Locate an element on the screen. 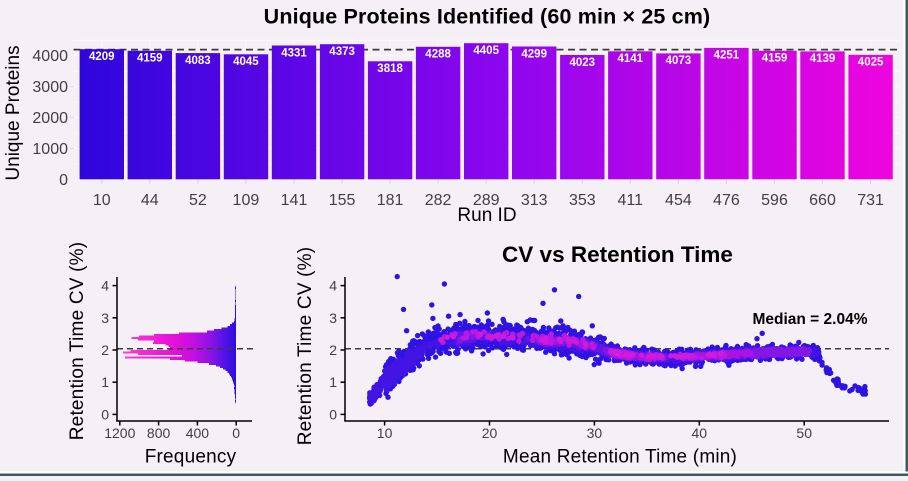 This screenshot has width=908, height=481. svg-text: Run ID is located at coordinates (486, 215).